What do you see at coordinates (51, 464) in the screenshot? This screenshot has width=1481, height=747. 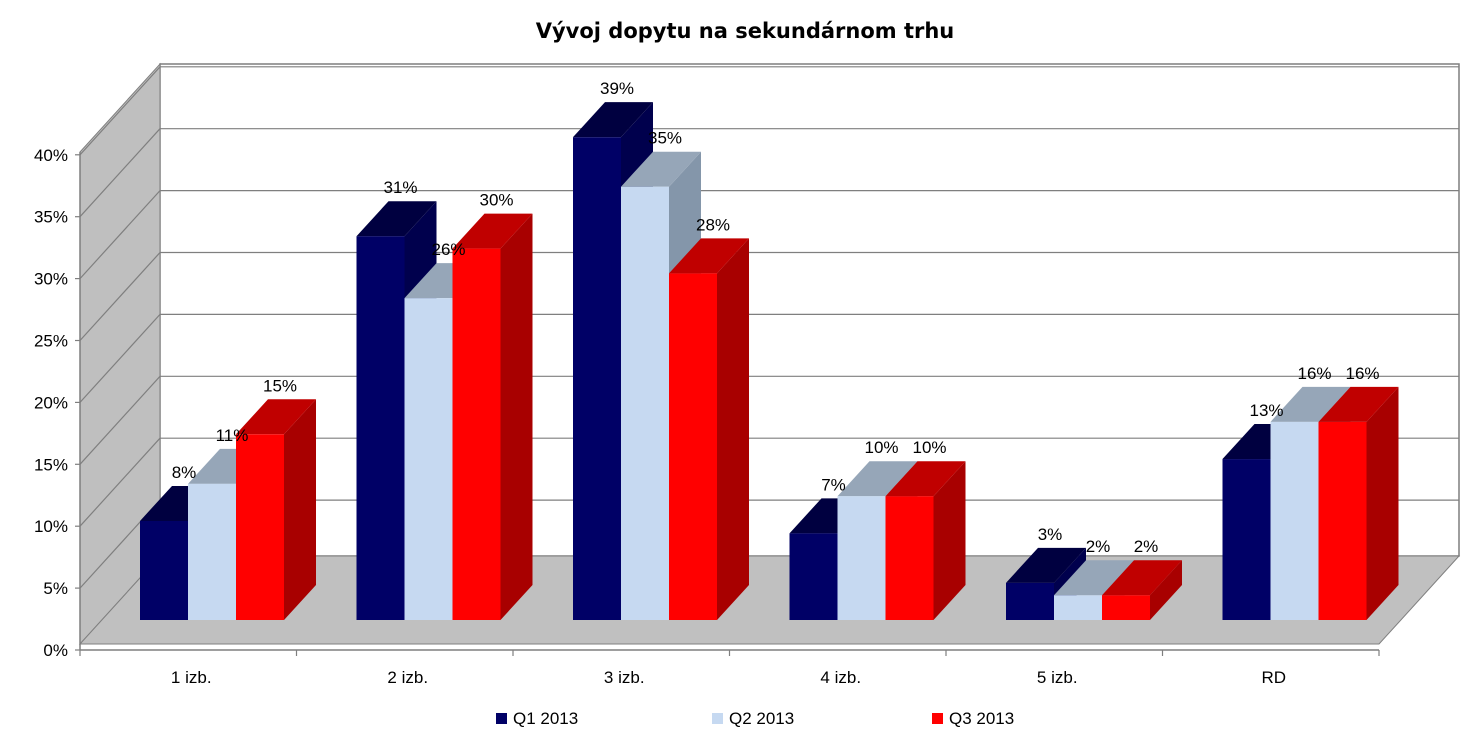 I see `y-tick-label: 15%` at bounding box center [51, 464].